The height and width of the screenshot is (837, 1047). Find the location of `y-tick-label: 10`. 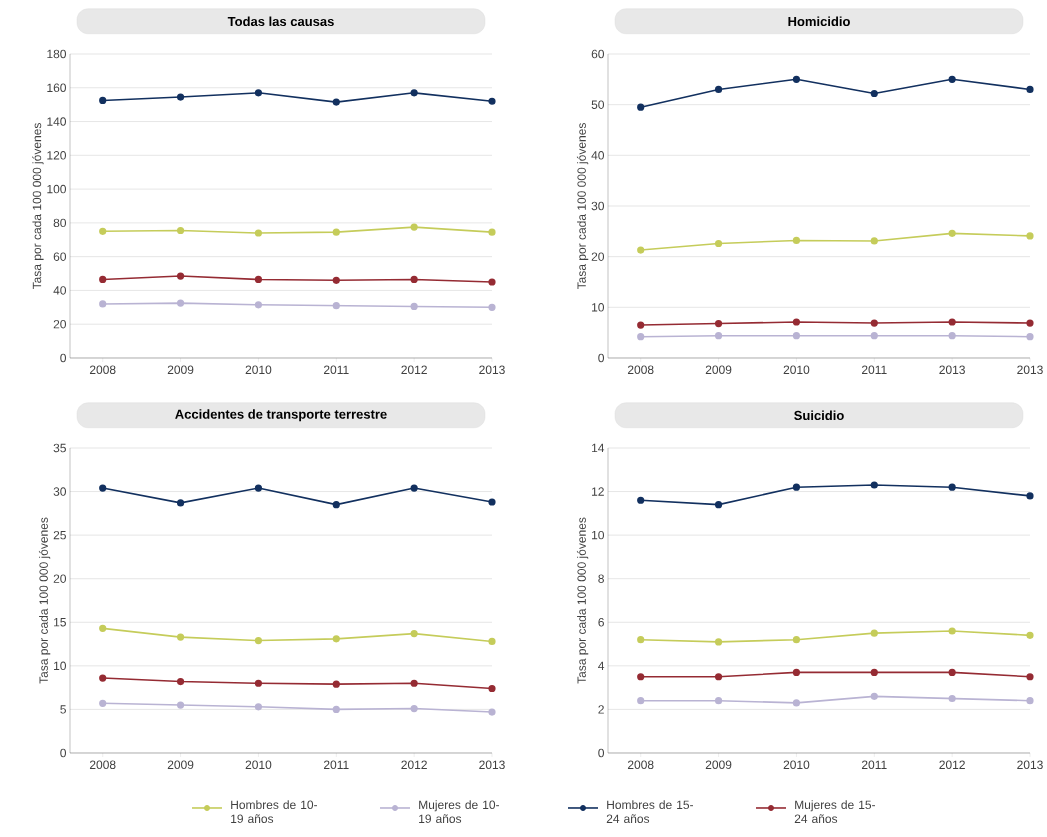

y-tick-label: 10 is located at coordinates (598, 535).